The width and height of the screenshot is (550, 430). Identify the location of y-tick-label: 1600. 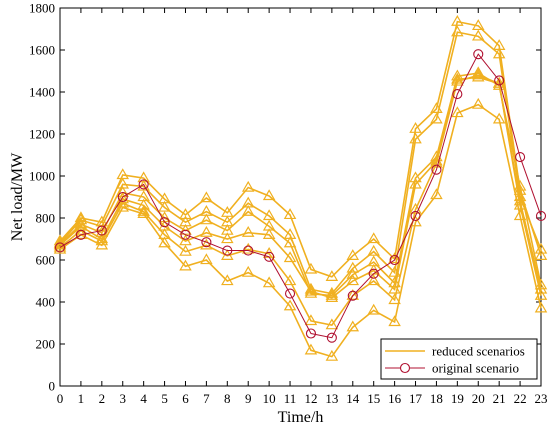
(42, 50).